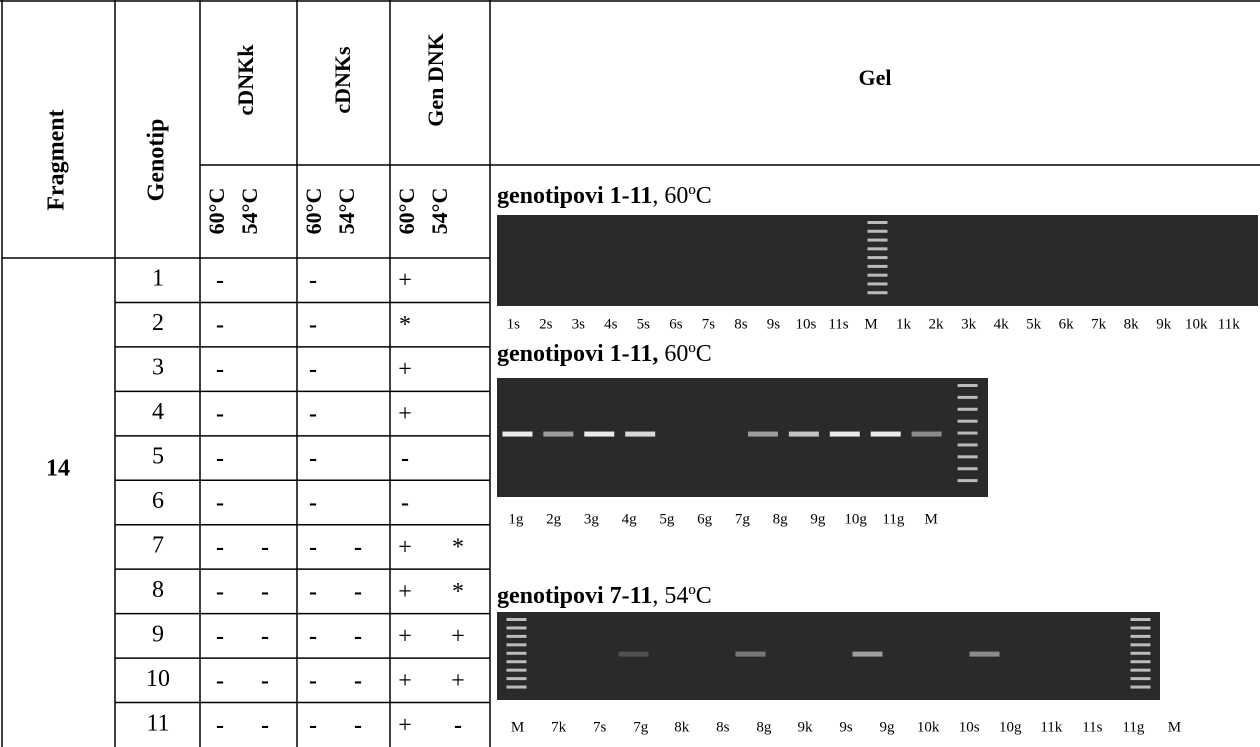 This screenshot has height=747, width=1260. Describe the element at coordinates (157, 723) in the screenshot. I see `genotip-cell: 11` at that location.